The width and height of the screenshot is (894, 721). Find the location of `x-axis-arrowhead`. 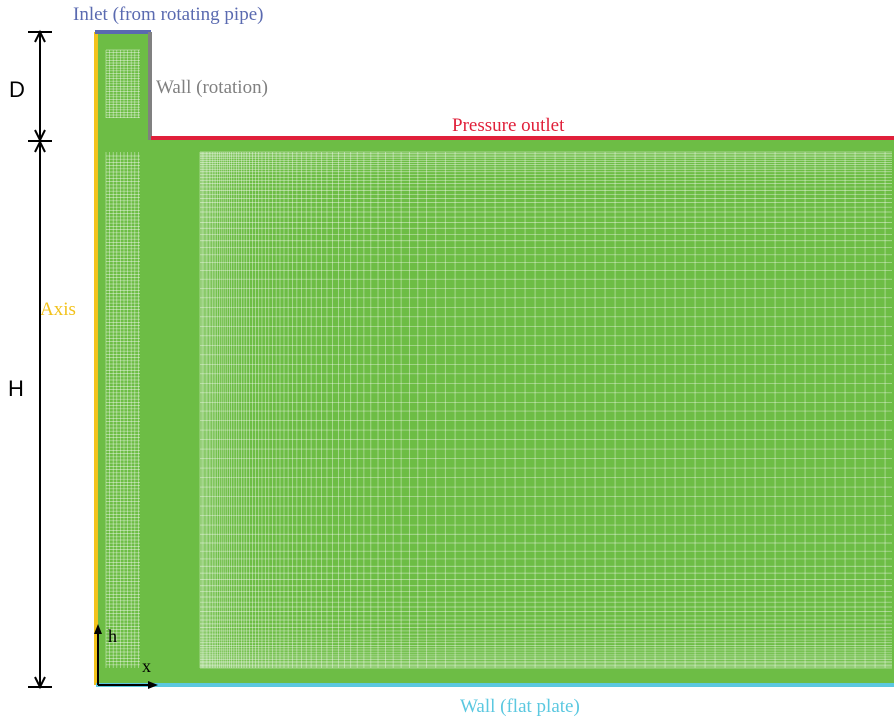

x-axis-arrowhead is located at coordinates (153, 685).